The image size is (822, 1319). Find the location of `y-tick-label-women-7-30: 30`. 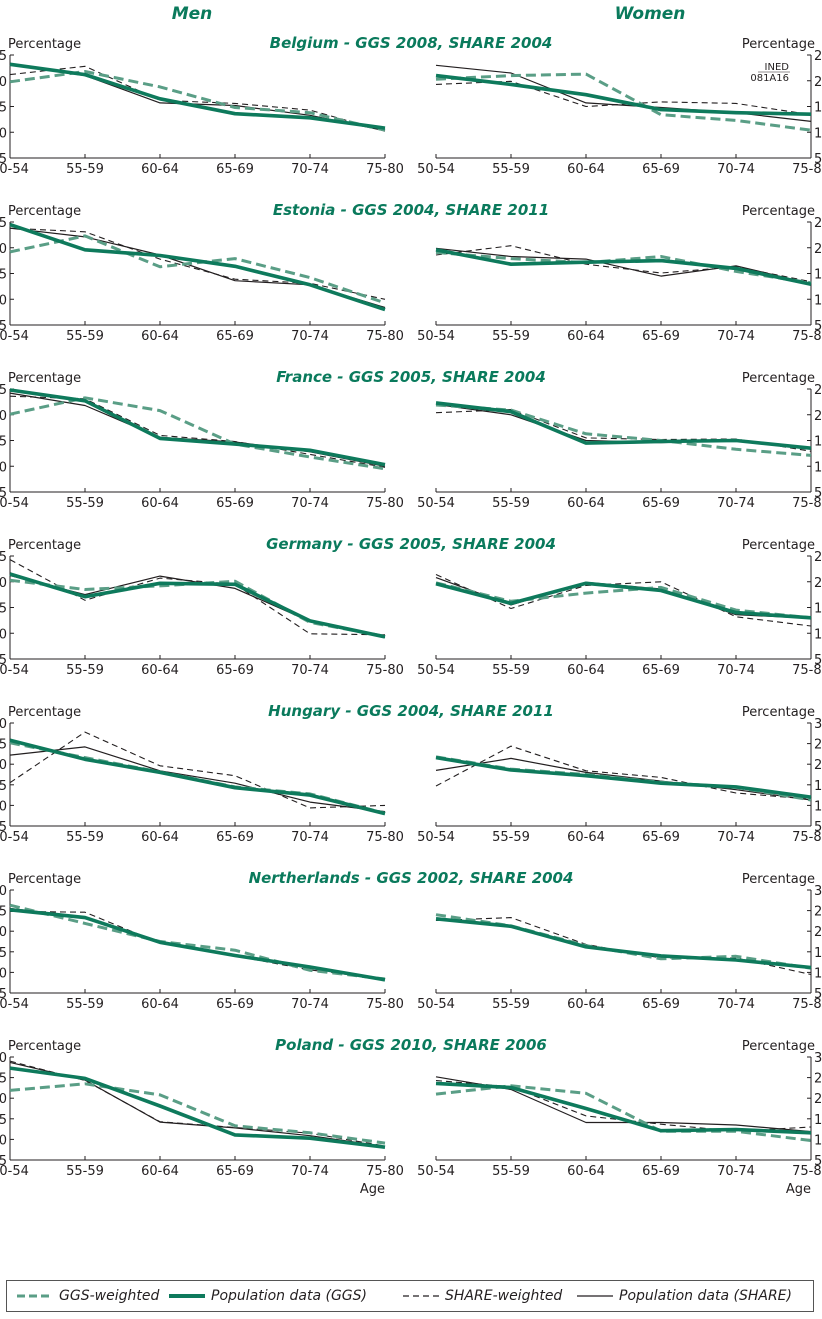

y-tick-label-women-7-30: 30 is located at coordinates (818, 1058).